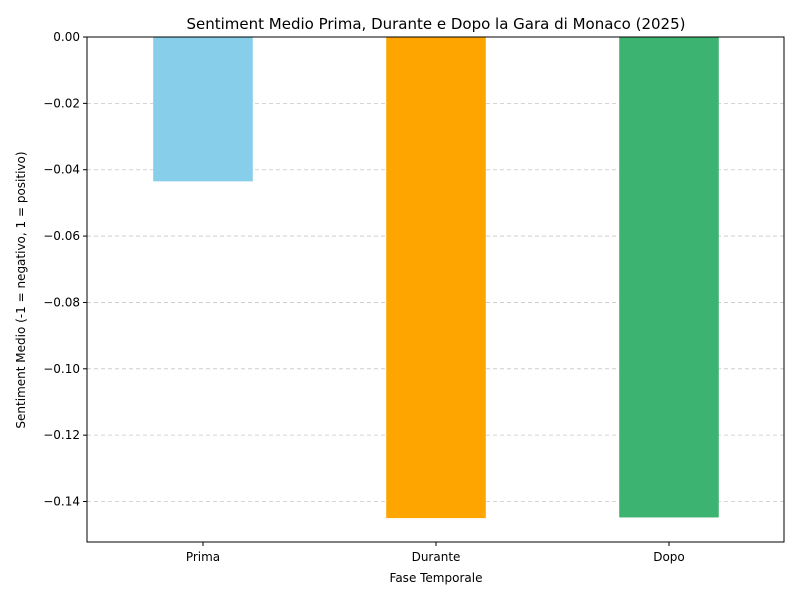 Image resolution: width=800 pixels, height=600 pixels. Describe the element at coordinates (61, 236) in the screenshot. I see `y-tick-label: −0.06` at that location.